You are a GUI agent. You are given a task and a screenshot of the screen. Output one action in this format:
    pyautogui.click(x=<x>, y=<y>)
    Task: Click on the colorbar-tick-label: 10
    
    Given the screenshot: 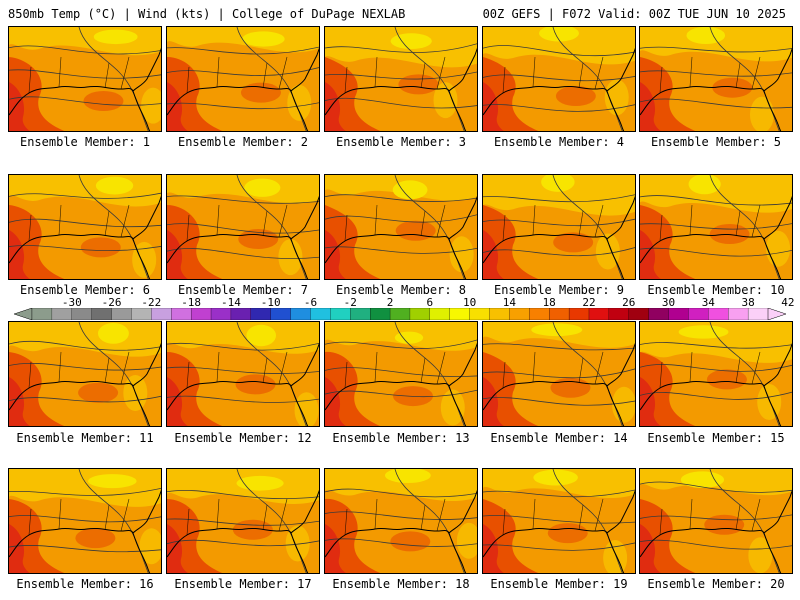 What is the action you would take?
    pyautogui.click(x=469, y=302)
    